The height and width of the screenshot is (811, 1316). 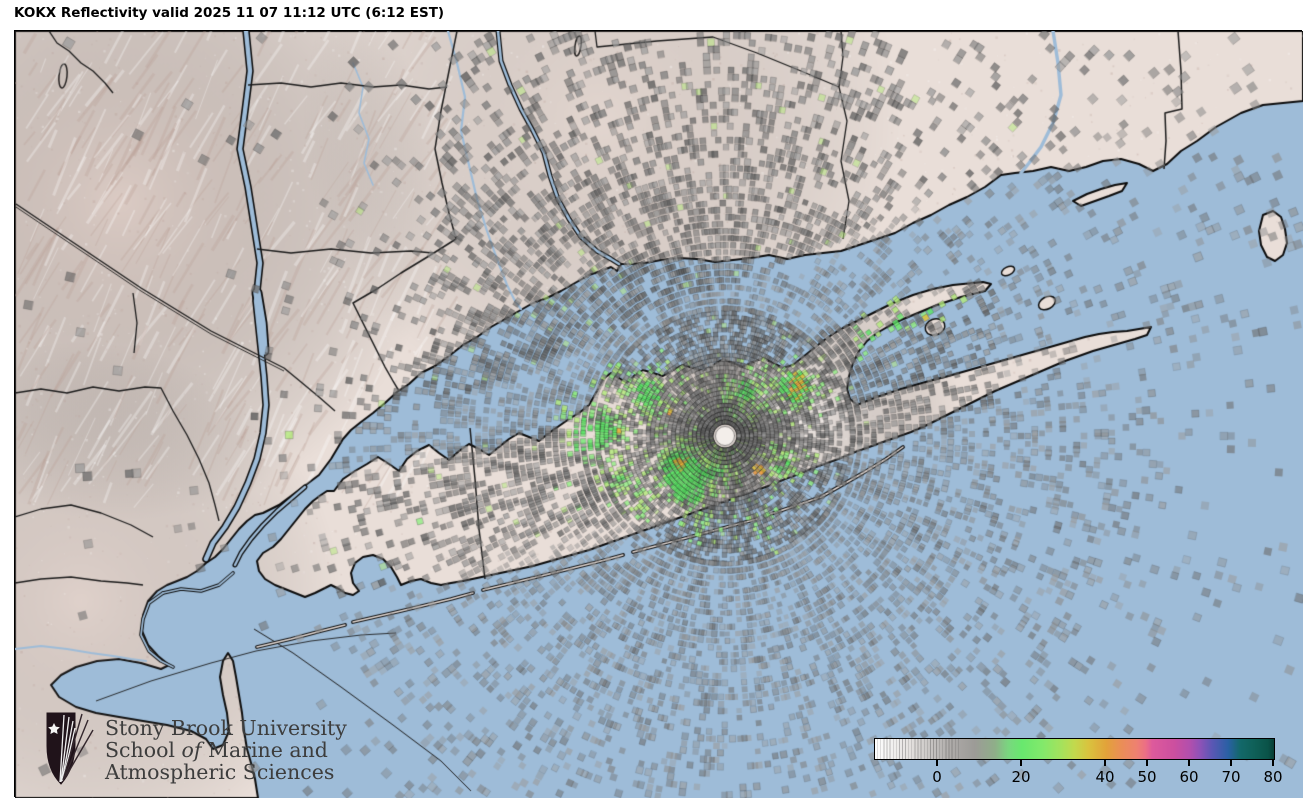 I want to click on stonybrook-shield-icon, so click(x=70, y=748).